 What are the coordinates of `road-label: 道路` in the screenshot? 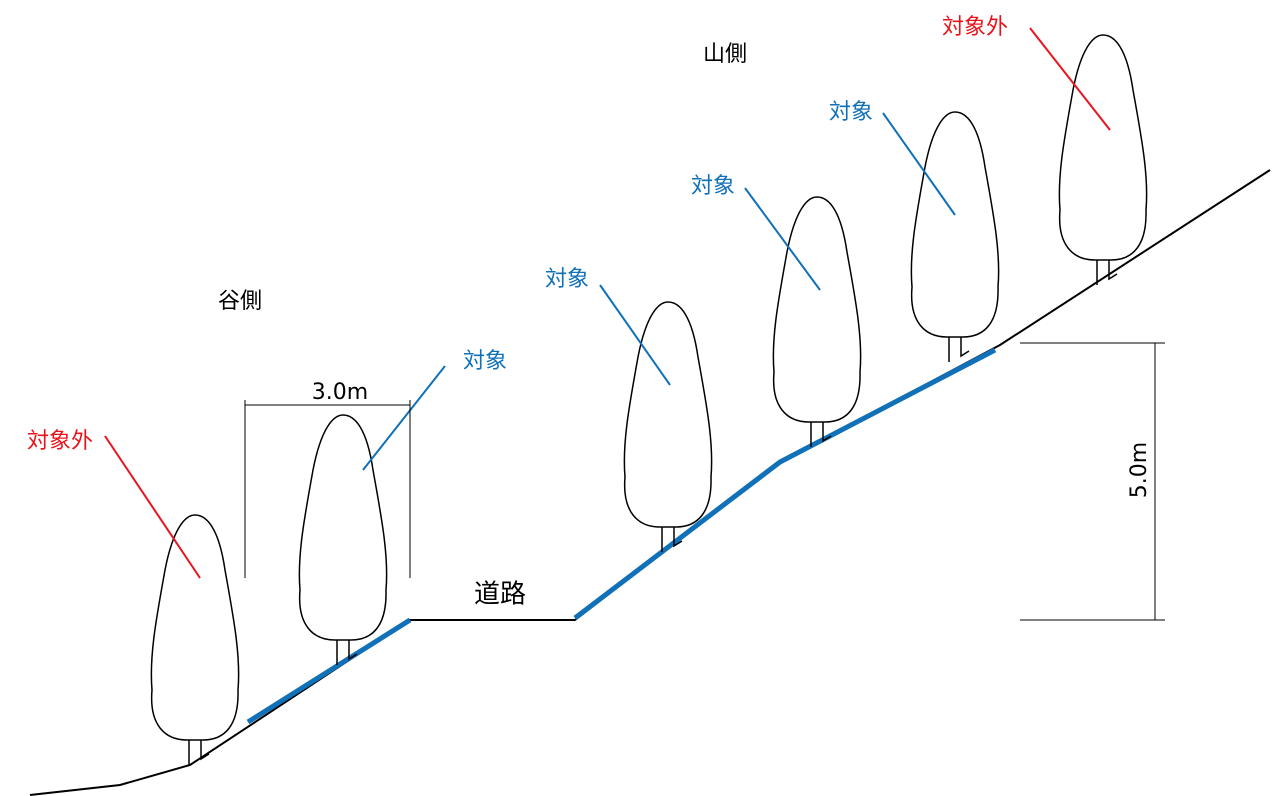 It's located at (500, 595).